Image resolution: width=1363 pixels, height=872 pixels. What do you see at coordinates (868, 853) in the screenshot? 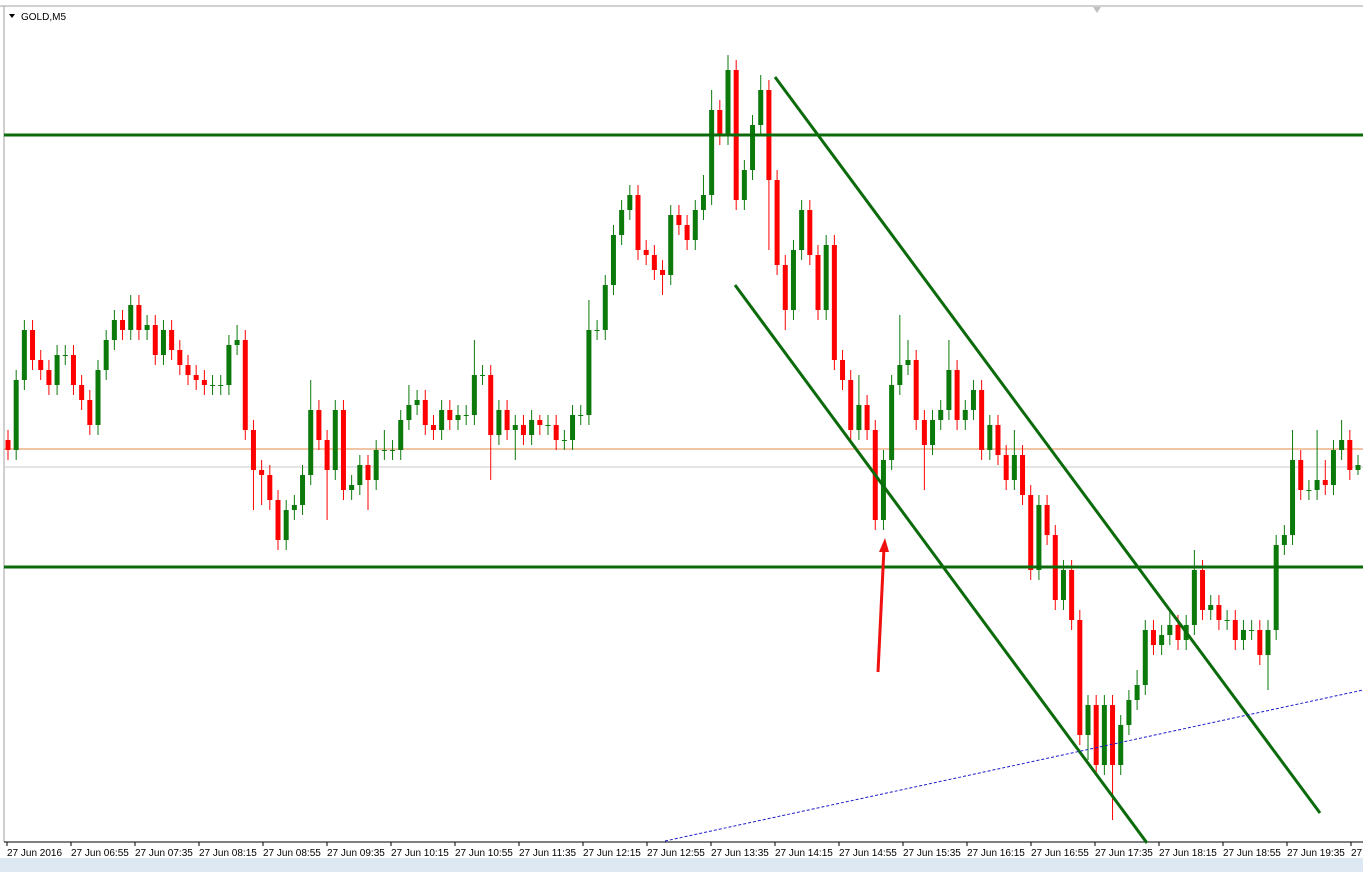
I see `x-tick-label: 27 Jun 14:55` at bounding box center [868, 853].